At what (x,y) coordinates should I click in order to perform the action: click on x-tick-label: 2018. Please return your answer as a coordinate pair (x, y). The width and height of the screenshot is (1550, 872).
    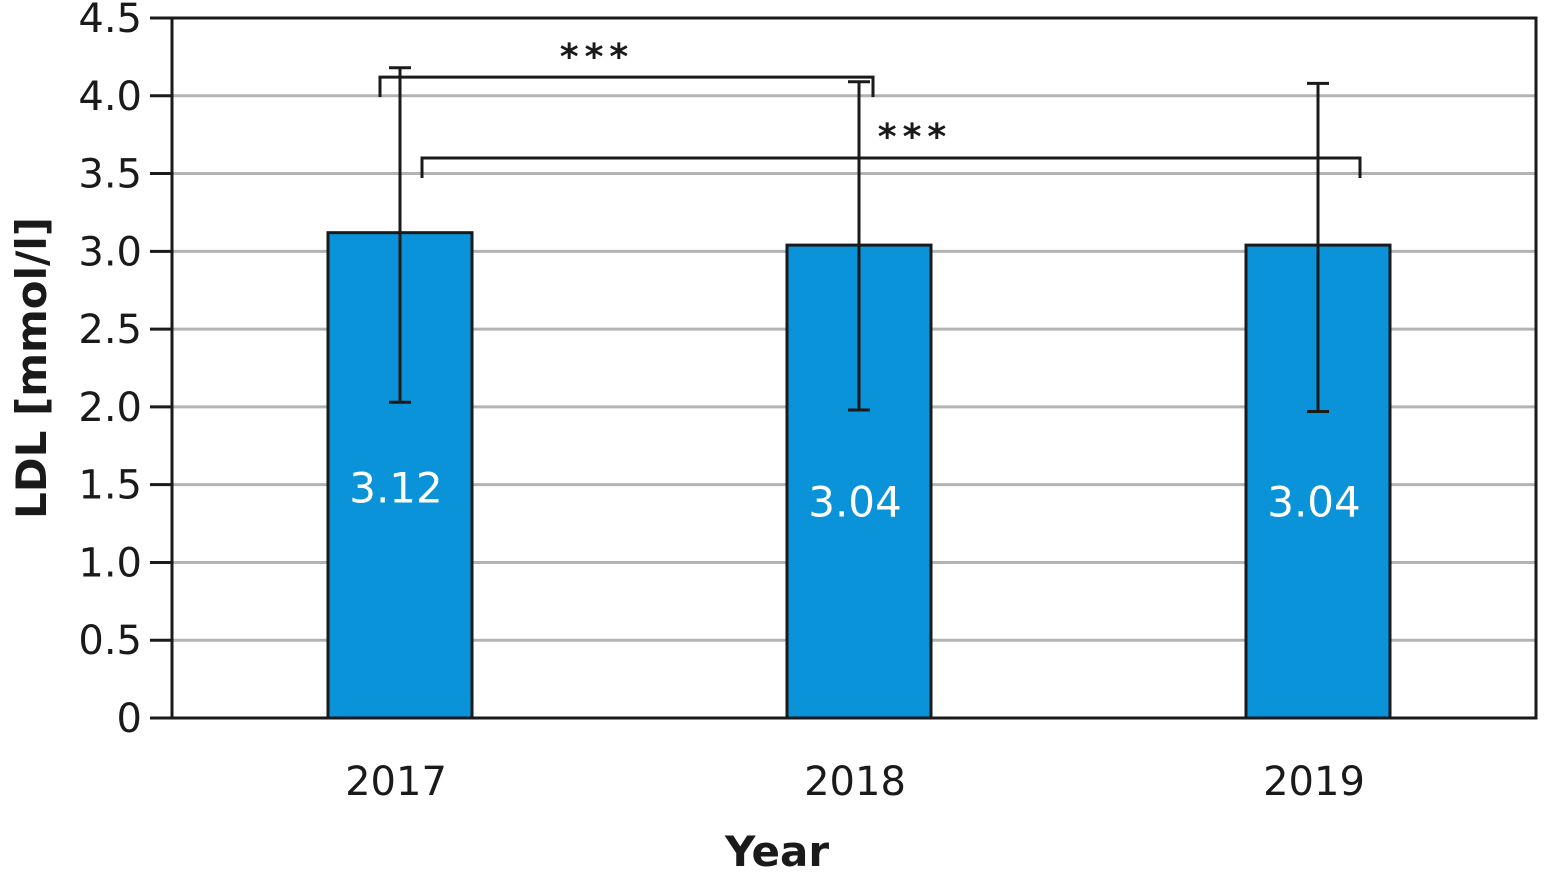
    Looking at the image, I should click on (855, 782).